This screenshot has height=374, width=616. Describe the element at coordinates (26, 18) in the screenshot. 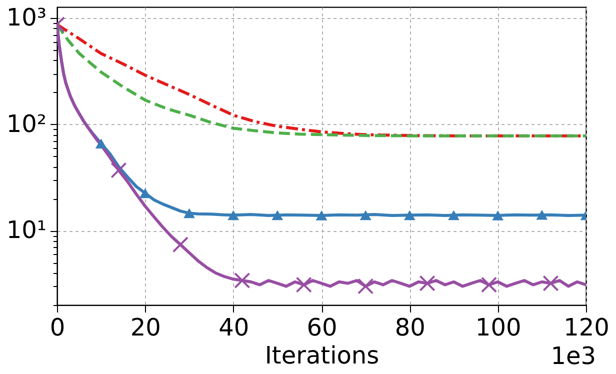

I see `y-tick-label: 10³` at that location.